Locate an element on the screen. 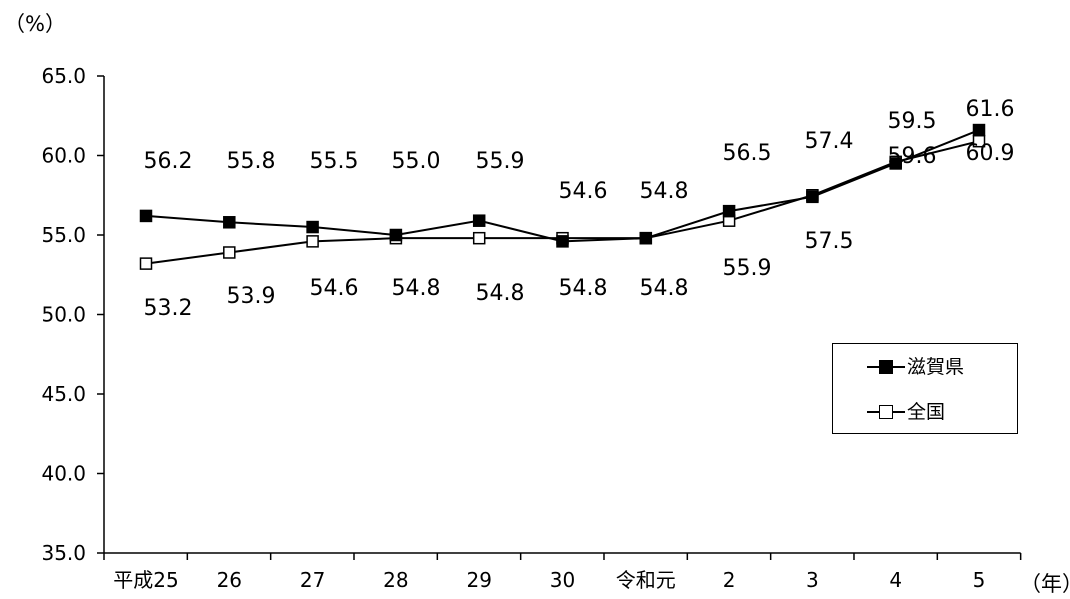 The width and height of the screenshot is (1070, 599). data-label-shiga: 55.0 is located at coordinates (416, 161).